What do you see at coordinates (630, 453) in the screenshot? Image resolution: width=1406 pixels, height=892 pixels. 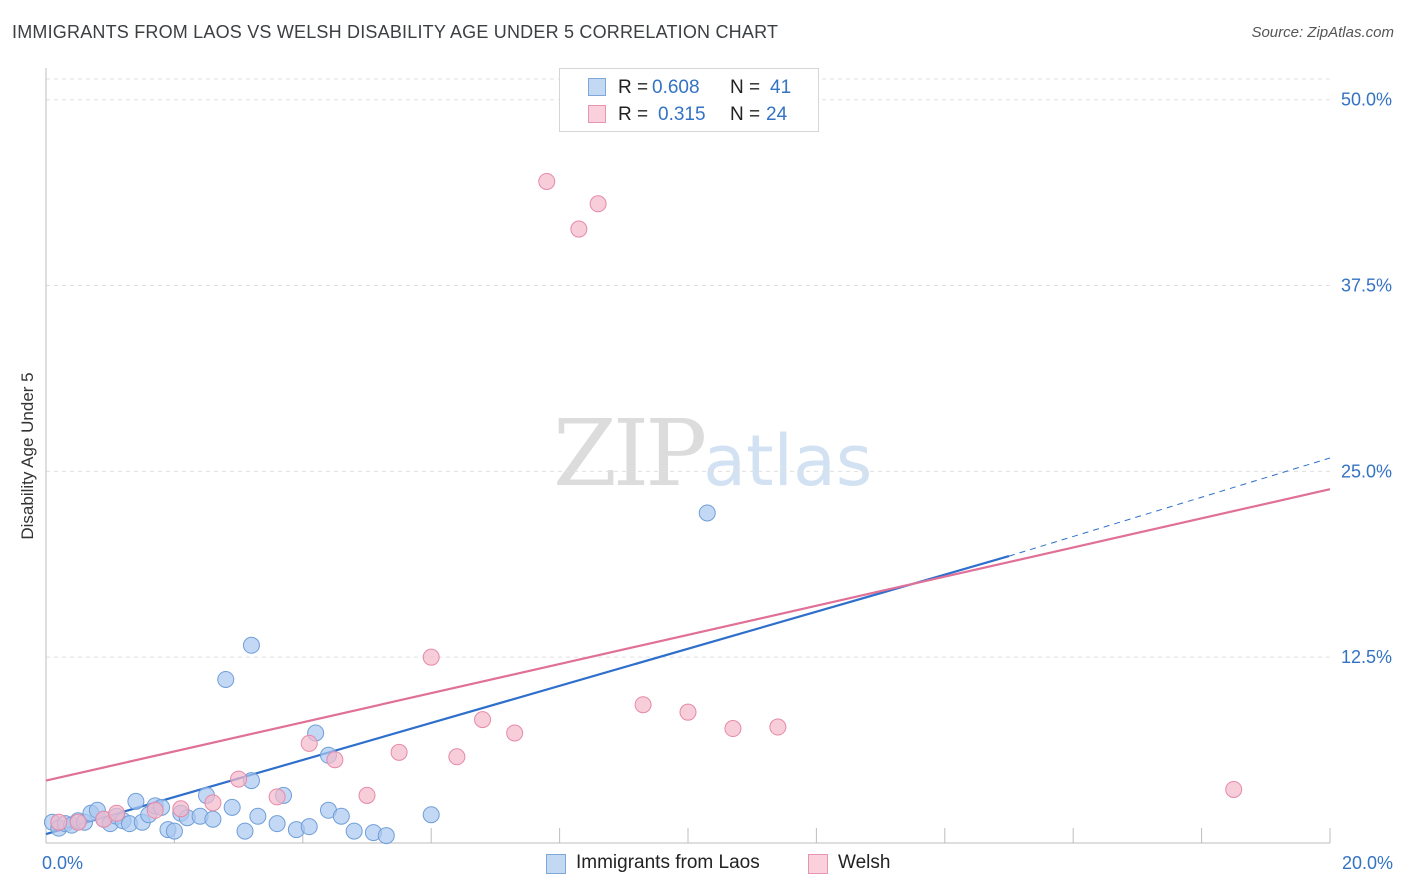 I see `watermark-zip: ZIP` at bounding box center [630, 453].